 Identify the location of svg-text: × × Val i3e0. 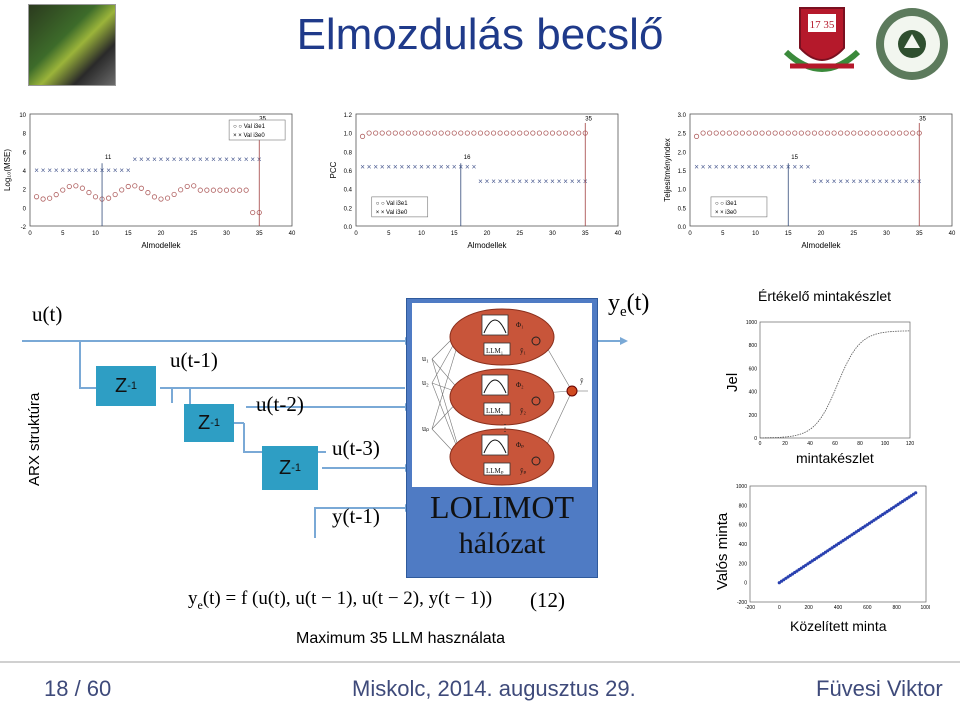
(249, 136).